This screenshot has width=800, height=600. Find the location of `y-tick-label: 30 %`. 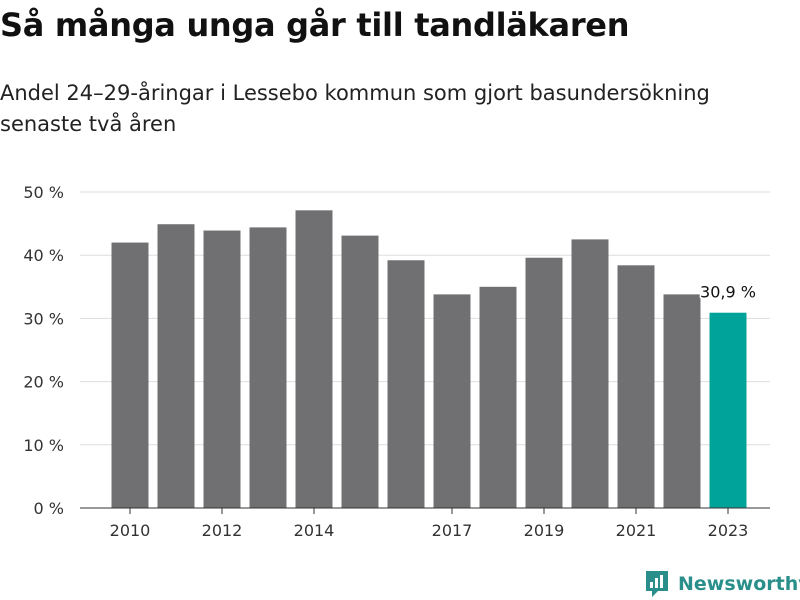

y-tick-label: 30 % is located at coordinates (43, 318).